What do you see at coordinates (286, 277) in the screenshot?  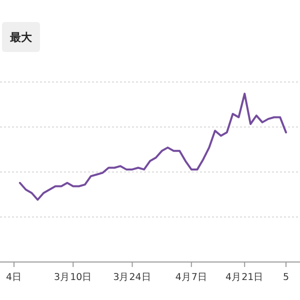 I see `x-tick-label: 5` at bounding box center [286, 277].